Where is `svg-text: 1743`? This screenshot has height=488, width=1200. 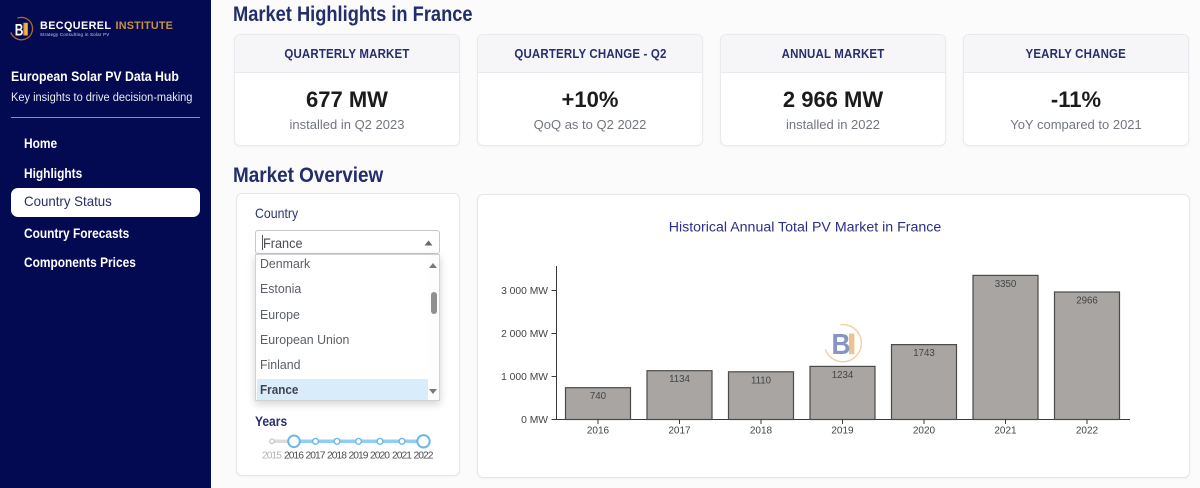
svg-text: 1743 is located at coordinates (924, 353).